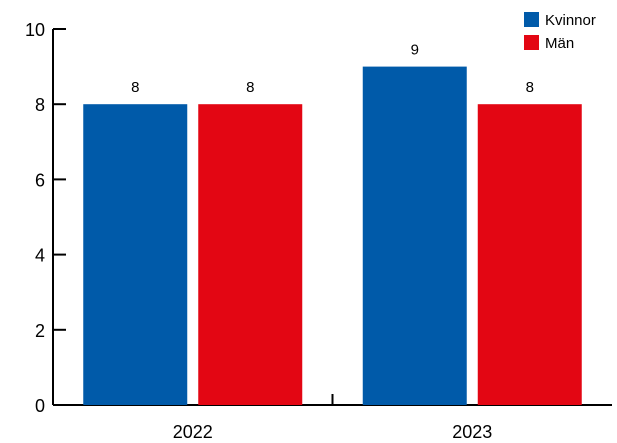 The image size is (617, 443). Describe the element at coordinates (415, 50) in the screenshot. I see `data-label: 9` at that location.